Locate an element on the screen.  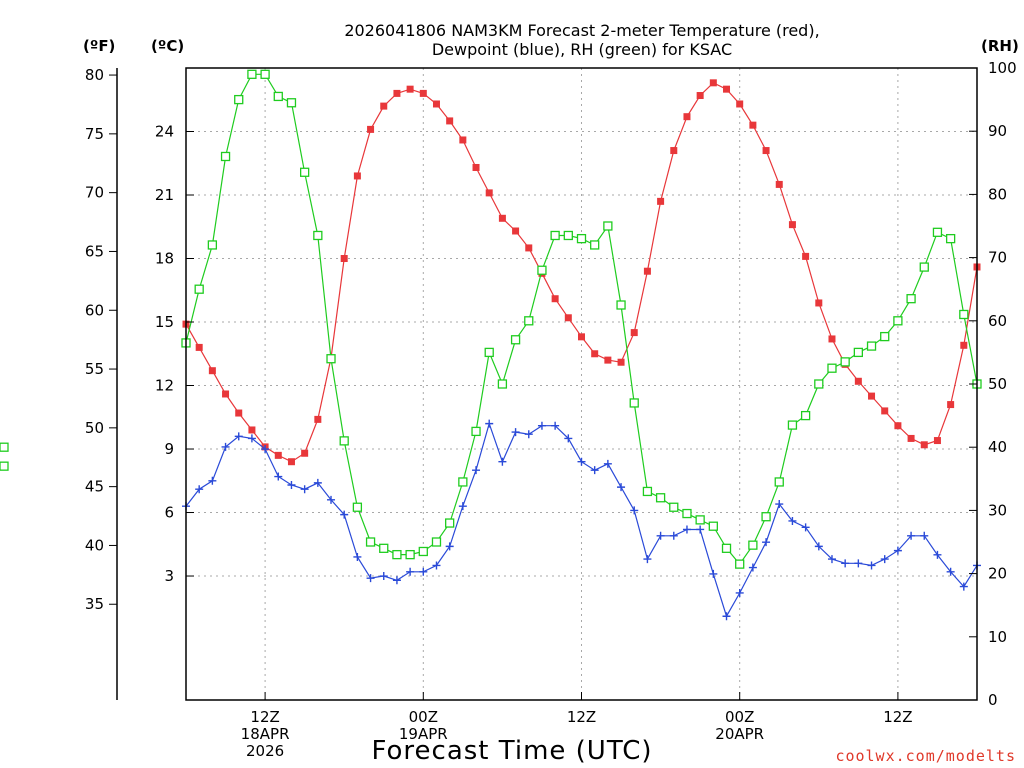
x-tick-label: 19APR is located at coordinates (423, 734).